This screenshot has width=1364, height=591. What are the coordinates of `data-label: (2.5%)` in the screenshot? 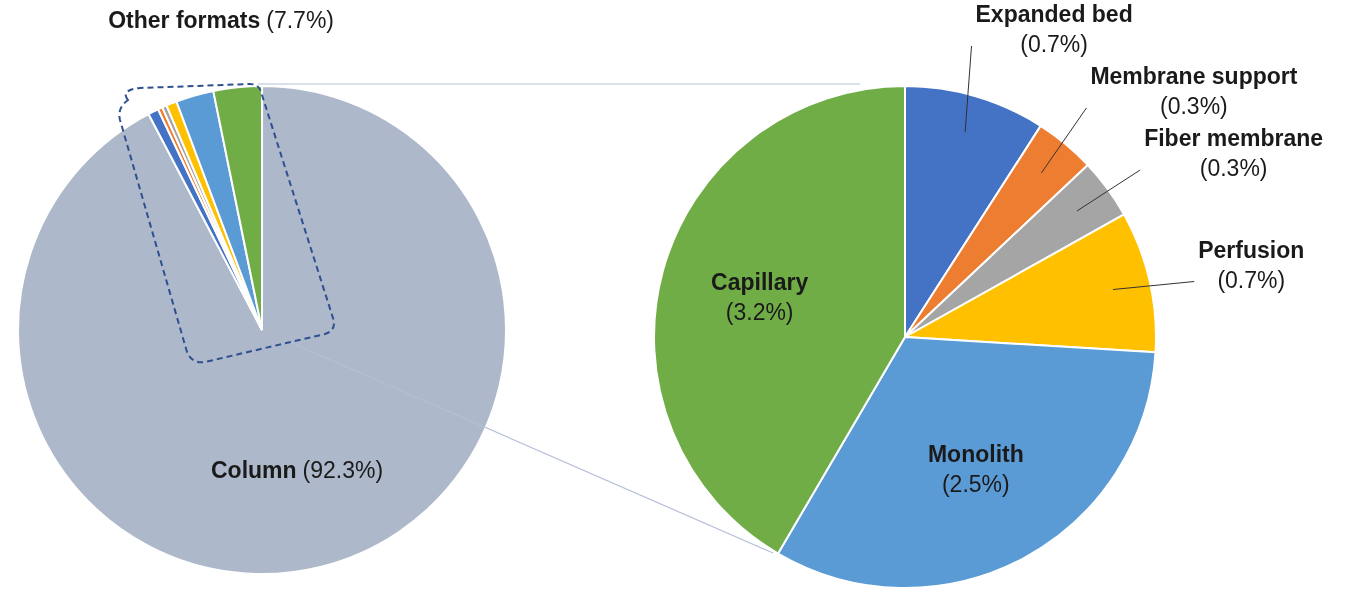 It's located at (975, 484).